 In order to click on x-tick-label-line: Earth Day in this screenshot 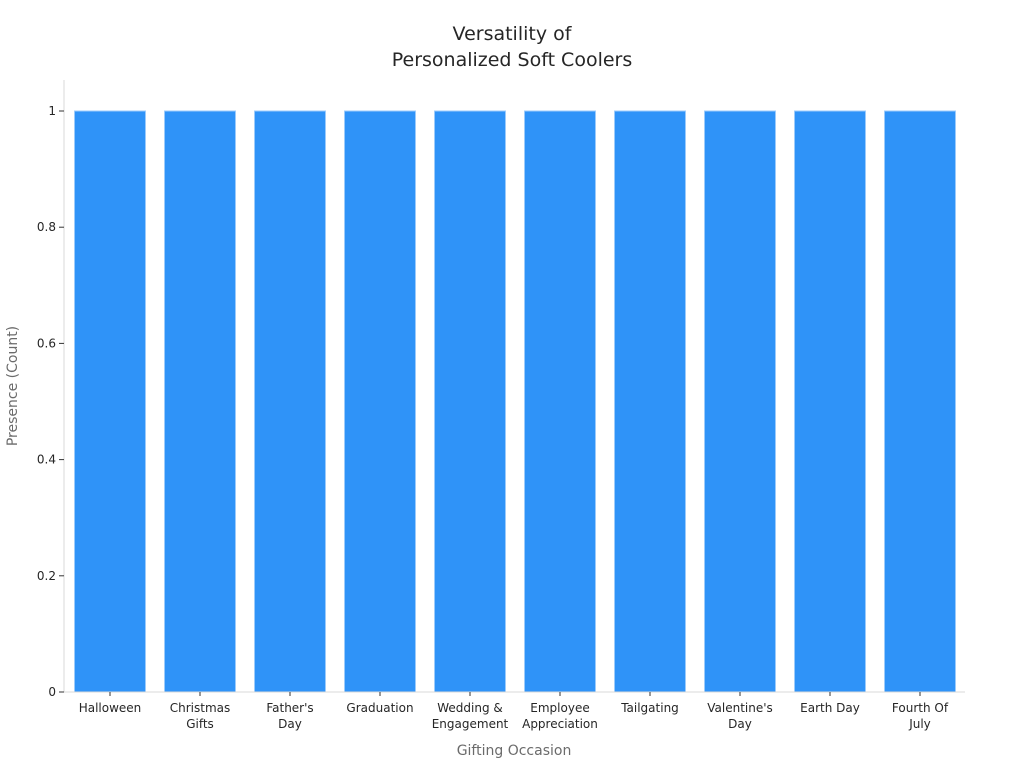, I will do `click(830, 708)`.